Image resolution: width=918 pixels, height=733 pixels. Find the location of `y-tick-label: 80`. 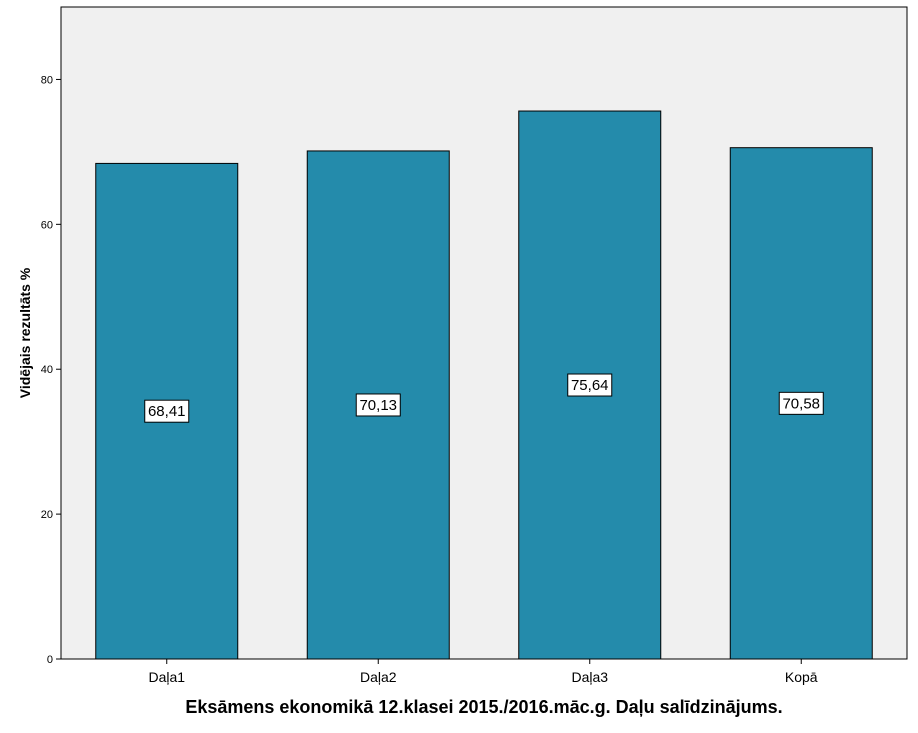

y-tick-label: 80 is located at coordinates (47, 80).